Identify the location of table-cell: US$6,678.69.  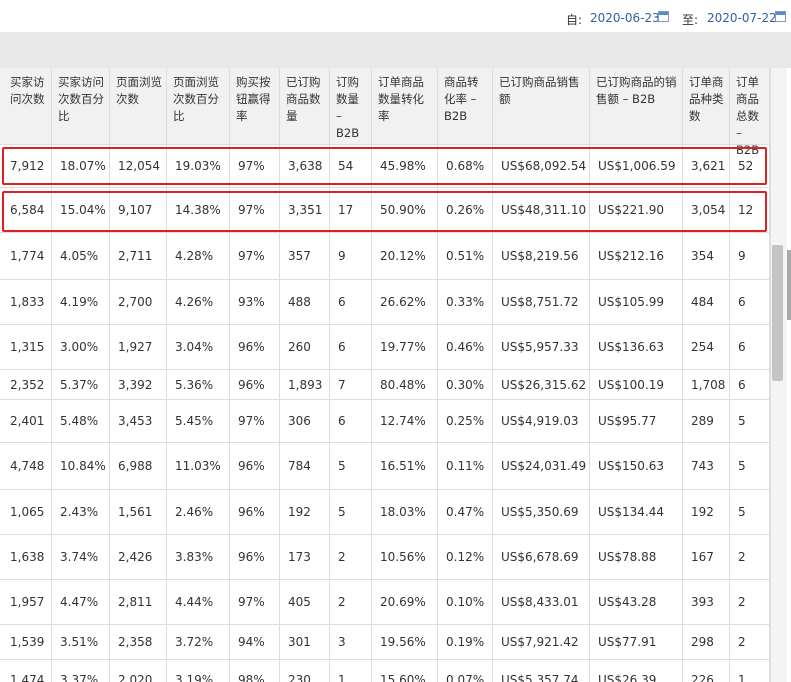
(541, 557).